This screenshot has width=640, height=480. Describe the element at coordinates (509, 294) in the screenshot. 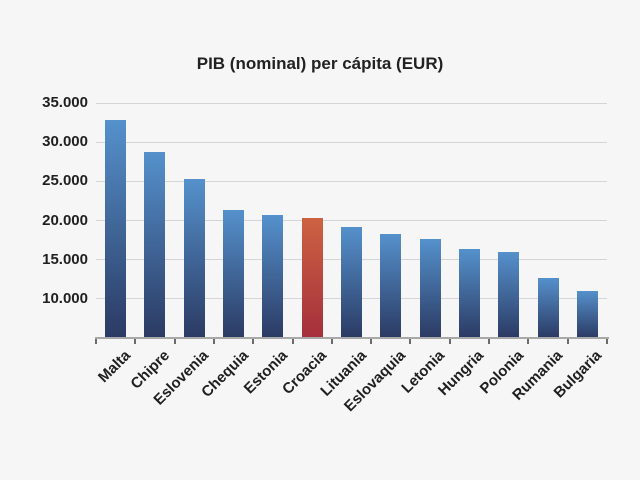

I see `bar-polonia` at that location.